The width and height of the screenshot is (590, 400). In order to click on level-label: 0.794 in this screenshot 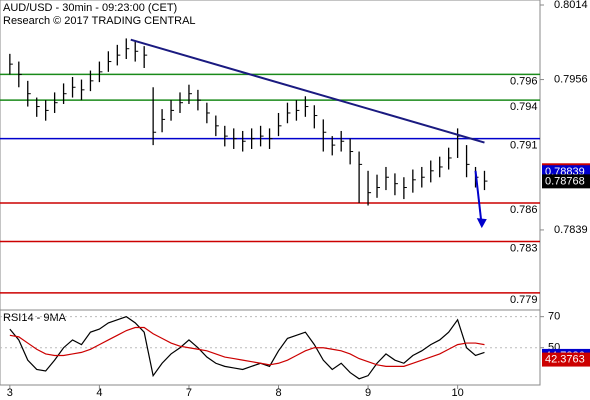, I will do `click(524, 107)`.